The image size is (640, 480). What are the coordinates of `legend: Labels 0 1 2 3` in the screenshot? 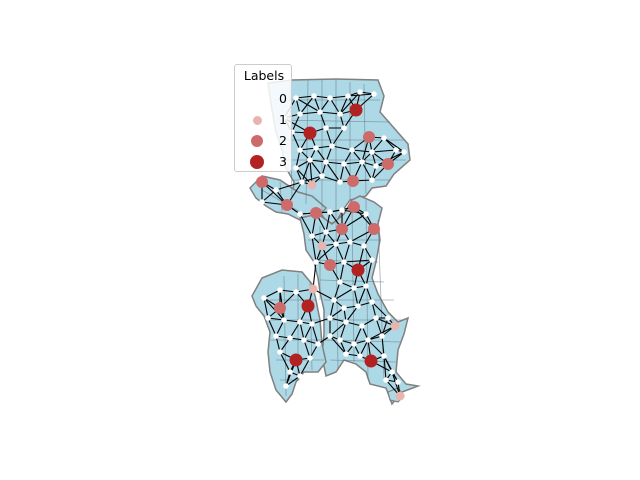 It's located at (263, 118).